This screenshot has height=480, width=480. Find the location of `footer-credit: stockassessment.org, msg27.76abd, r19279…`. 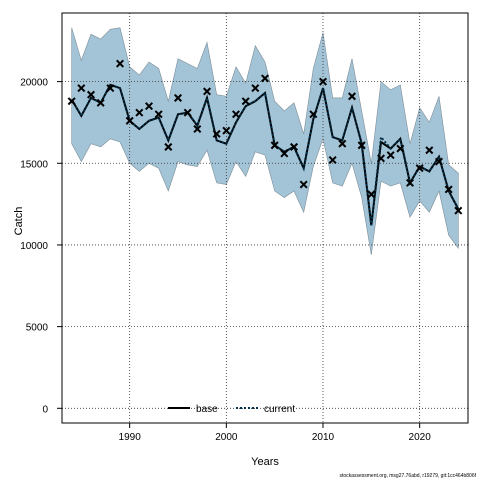

footer-credit: stockassessment.org, msg27.76abd, r19279… is located at coordinates (408, 476).